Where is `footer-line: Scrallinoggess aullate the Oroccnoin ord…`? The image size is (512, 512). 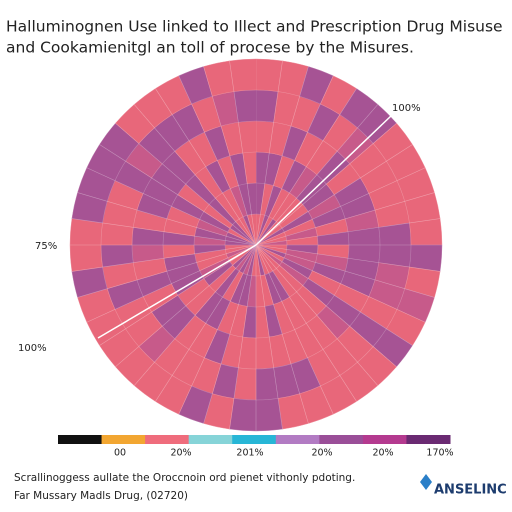 footer-line: Scrallinoggess aullate the Oroccnoin ord… is located at coordinates (184, 478).